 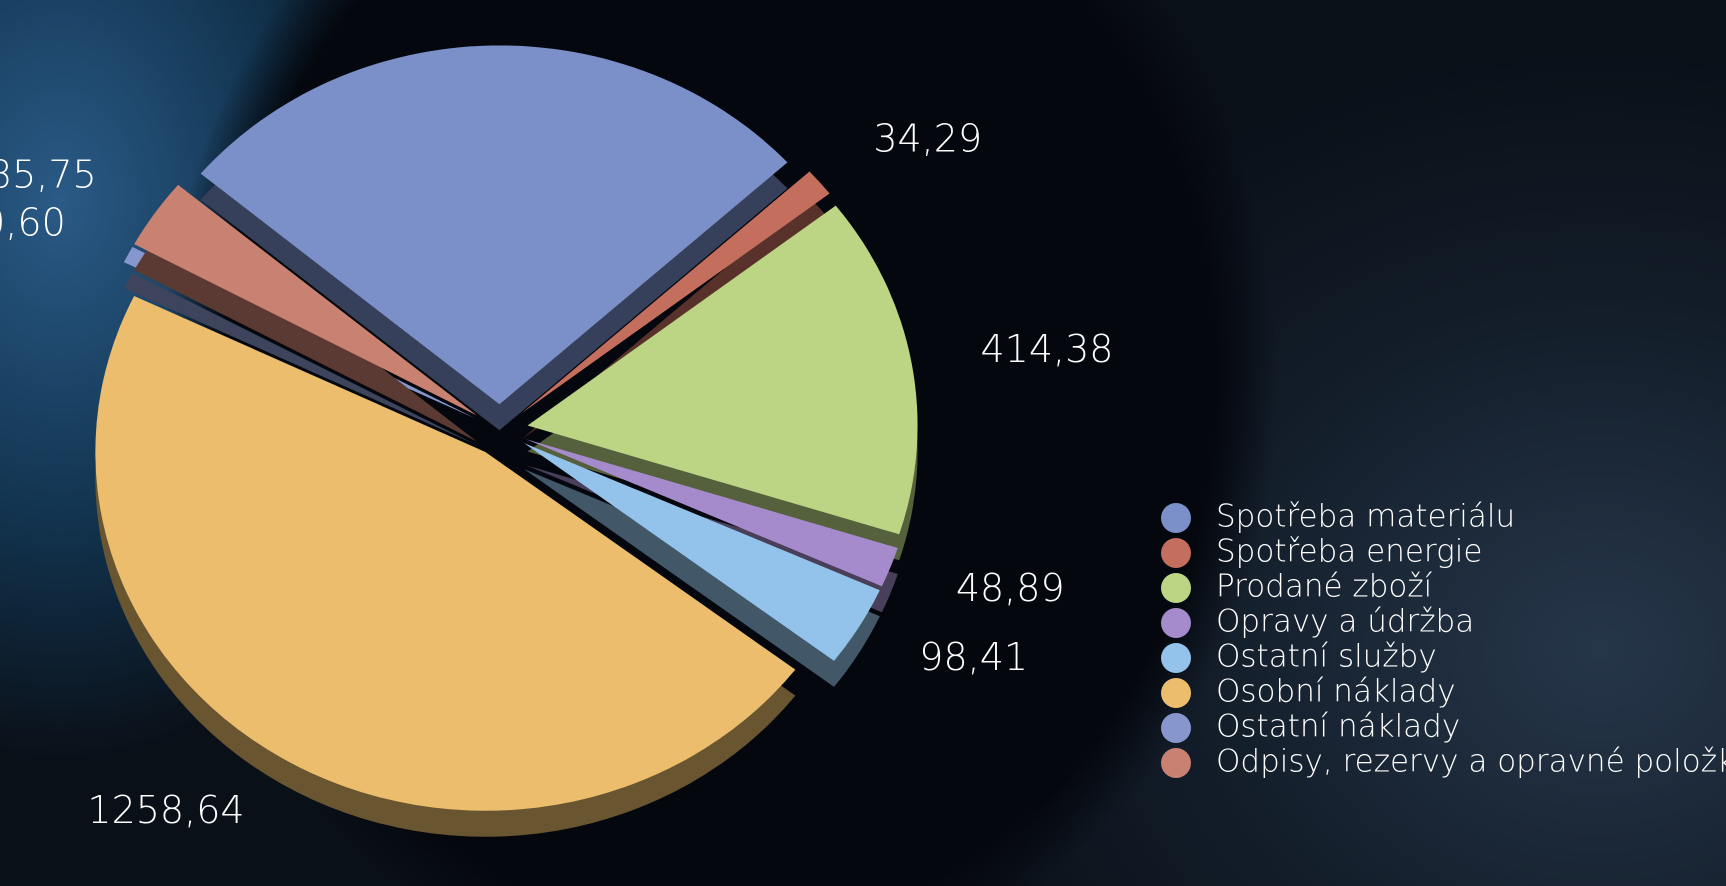 I want to click on legend-label: Prodané zboží, so click(x=1324, y=587).